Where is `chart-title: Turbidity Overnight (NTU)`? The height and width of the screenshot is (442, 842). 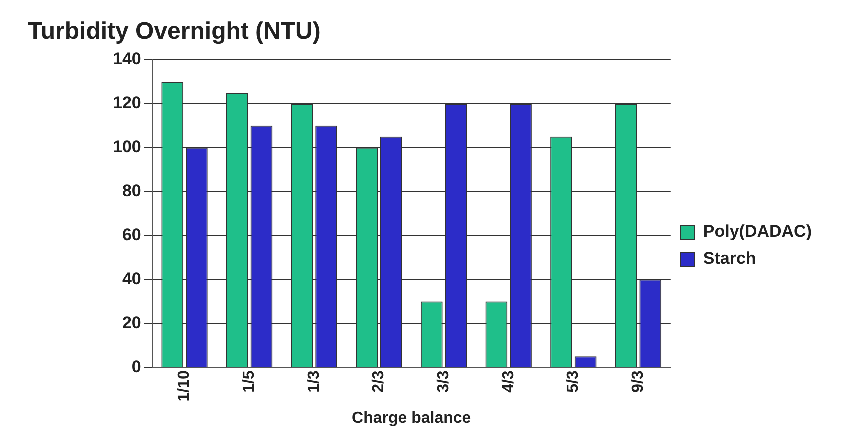
chart-title: Turbidity Overnight (NTU) is located at coordinates (174, 32).